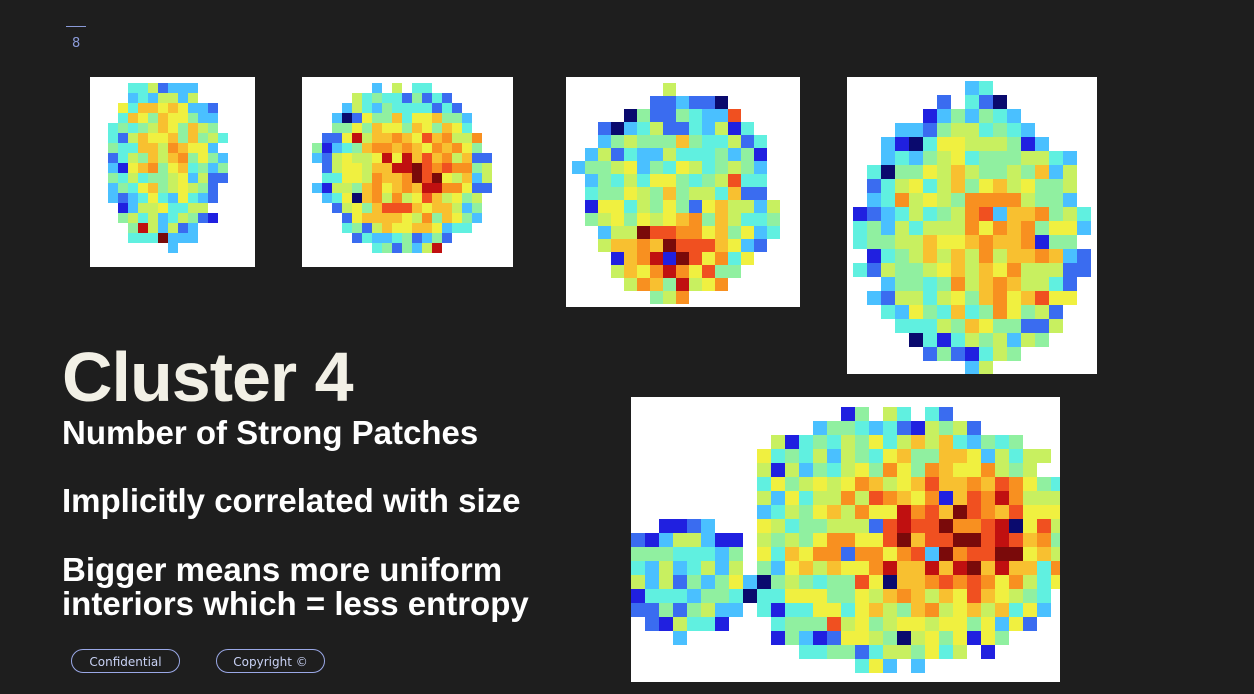 The width and height of the screenshot is (1254, 694). Describe the element at coordinates (208, 377) in the screenshot. I see `slide-title: Cluster 4` at that location.